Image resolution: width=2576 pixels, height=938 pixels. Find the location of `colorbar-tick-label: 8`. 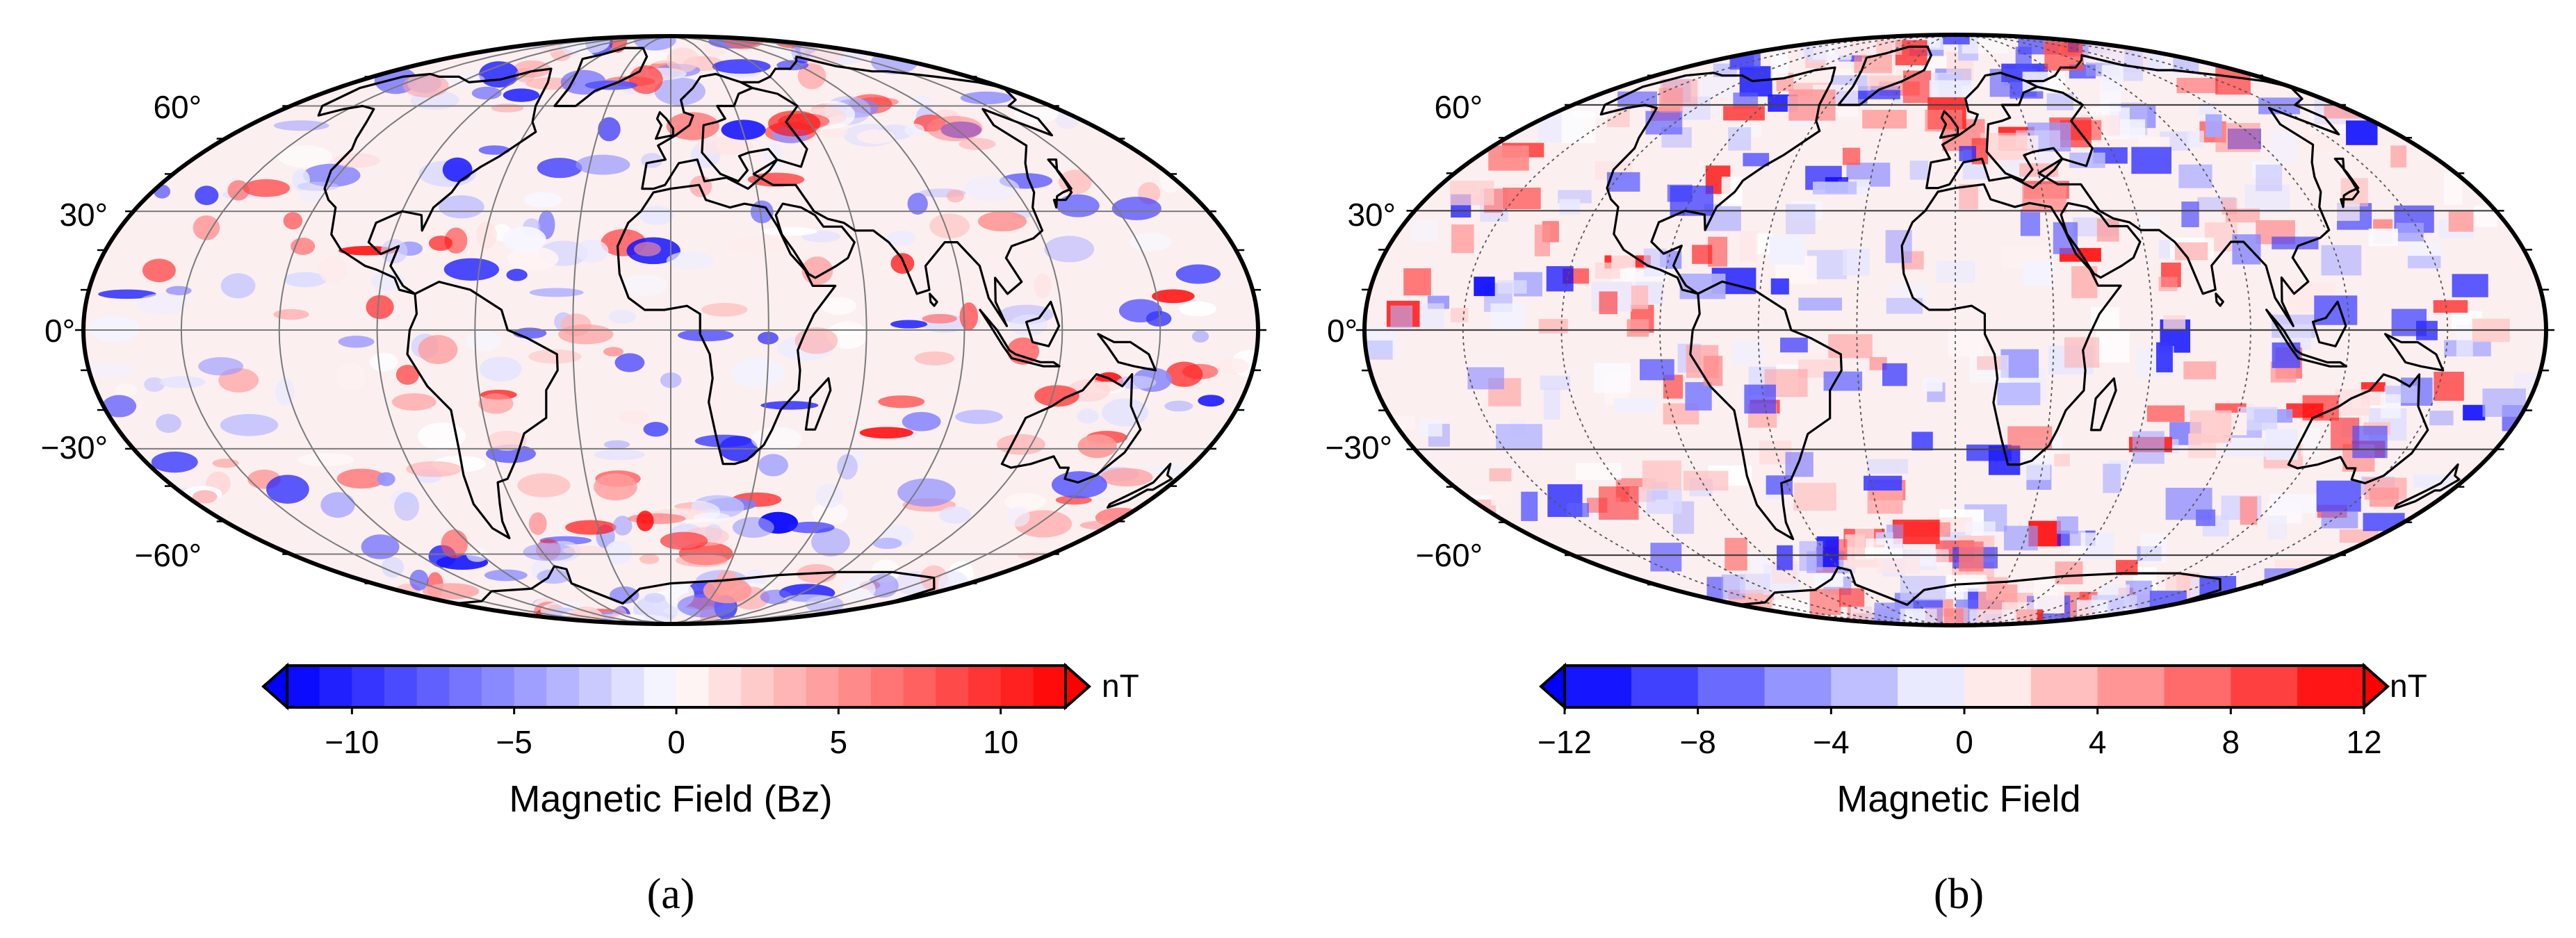

colorbar-tick-label: 8 is located at coordinates (2231, 742).